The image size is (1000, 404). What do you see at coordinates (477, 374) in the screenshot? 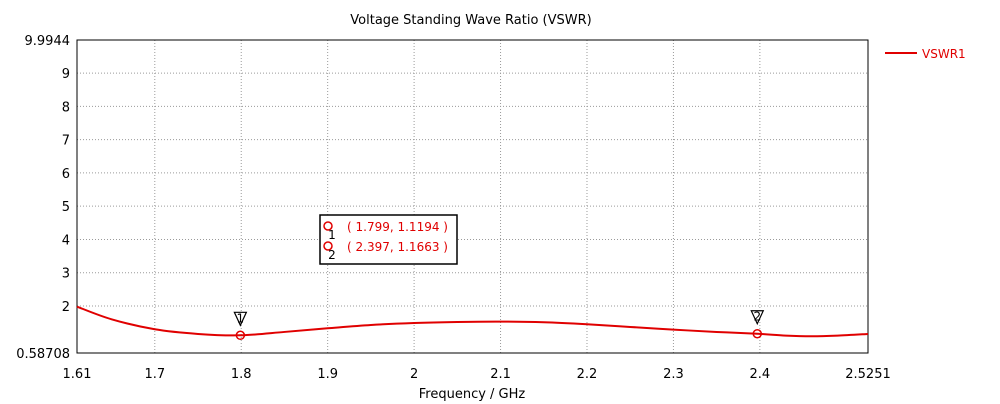
I see `x-axis-ticks: 1.61 1.7 1.8 1.9 2 2.1 2.2 2.3 2.4 2.5251` at bounding box center [477, 374].